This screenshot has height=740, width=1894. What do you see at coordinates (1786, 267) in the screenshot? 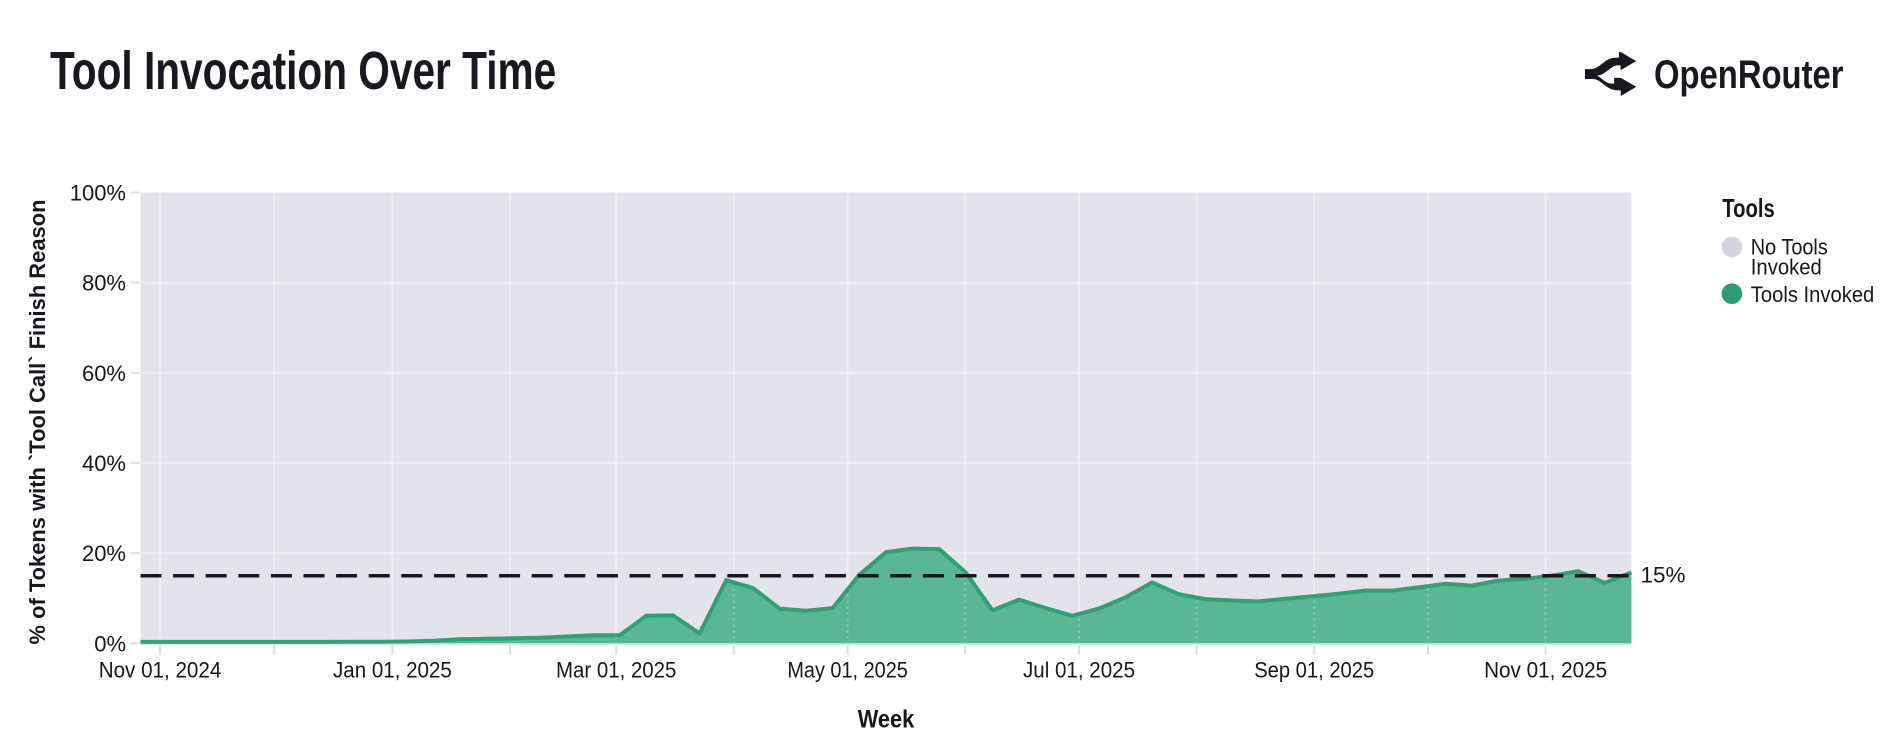
I see `svg-text: Invoked` at bounding box center [1786, 267].